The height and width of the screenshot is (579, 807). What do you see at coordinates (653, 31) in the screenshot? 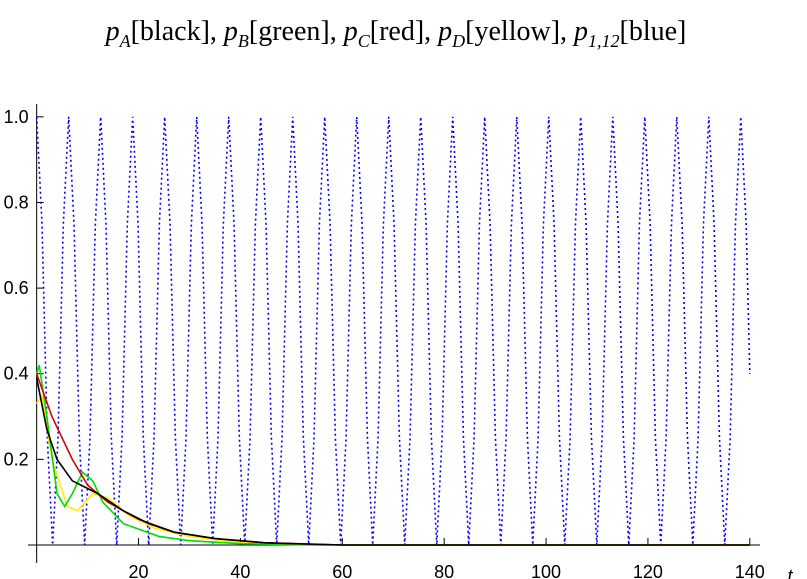
I see `title-label: [blue]` at bounding box center [653, 31].